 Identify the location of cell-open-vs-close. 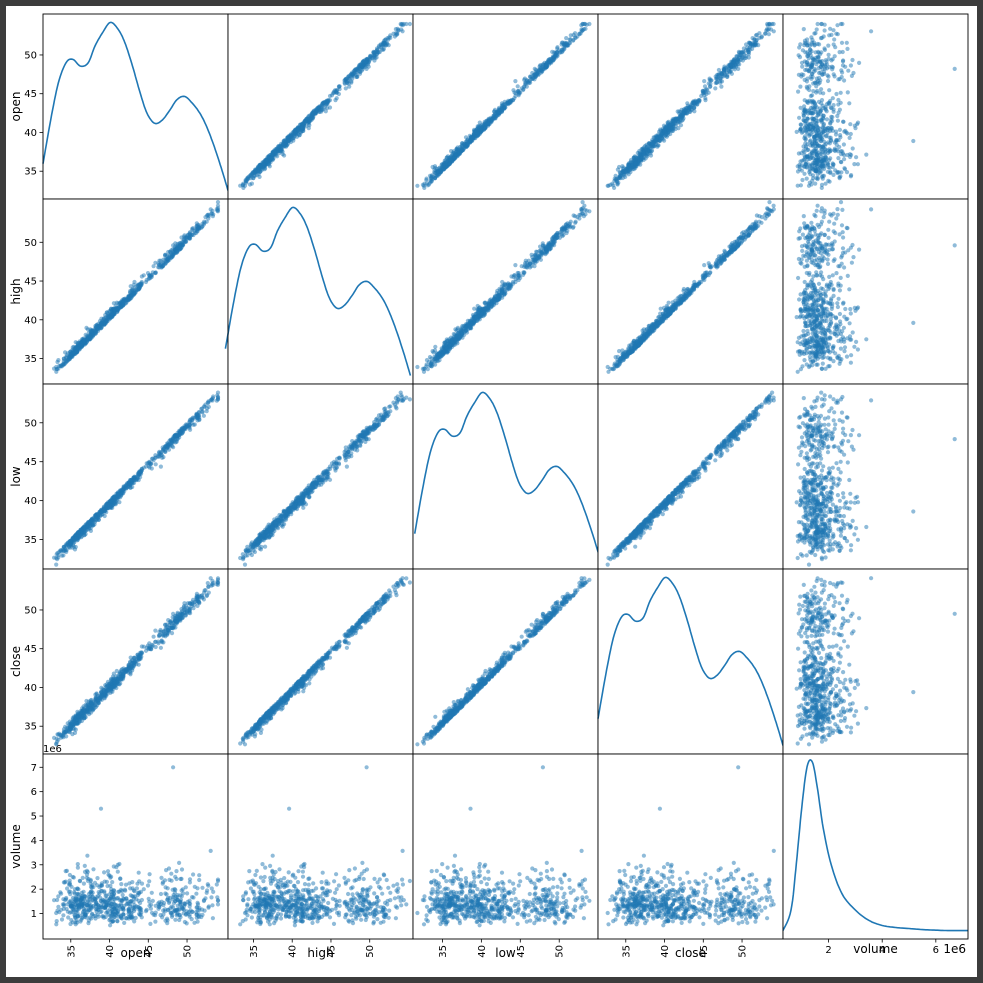
(690, 106).